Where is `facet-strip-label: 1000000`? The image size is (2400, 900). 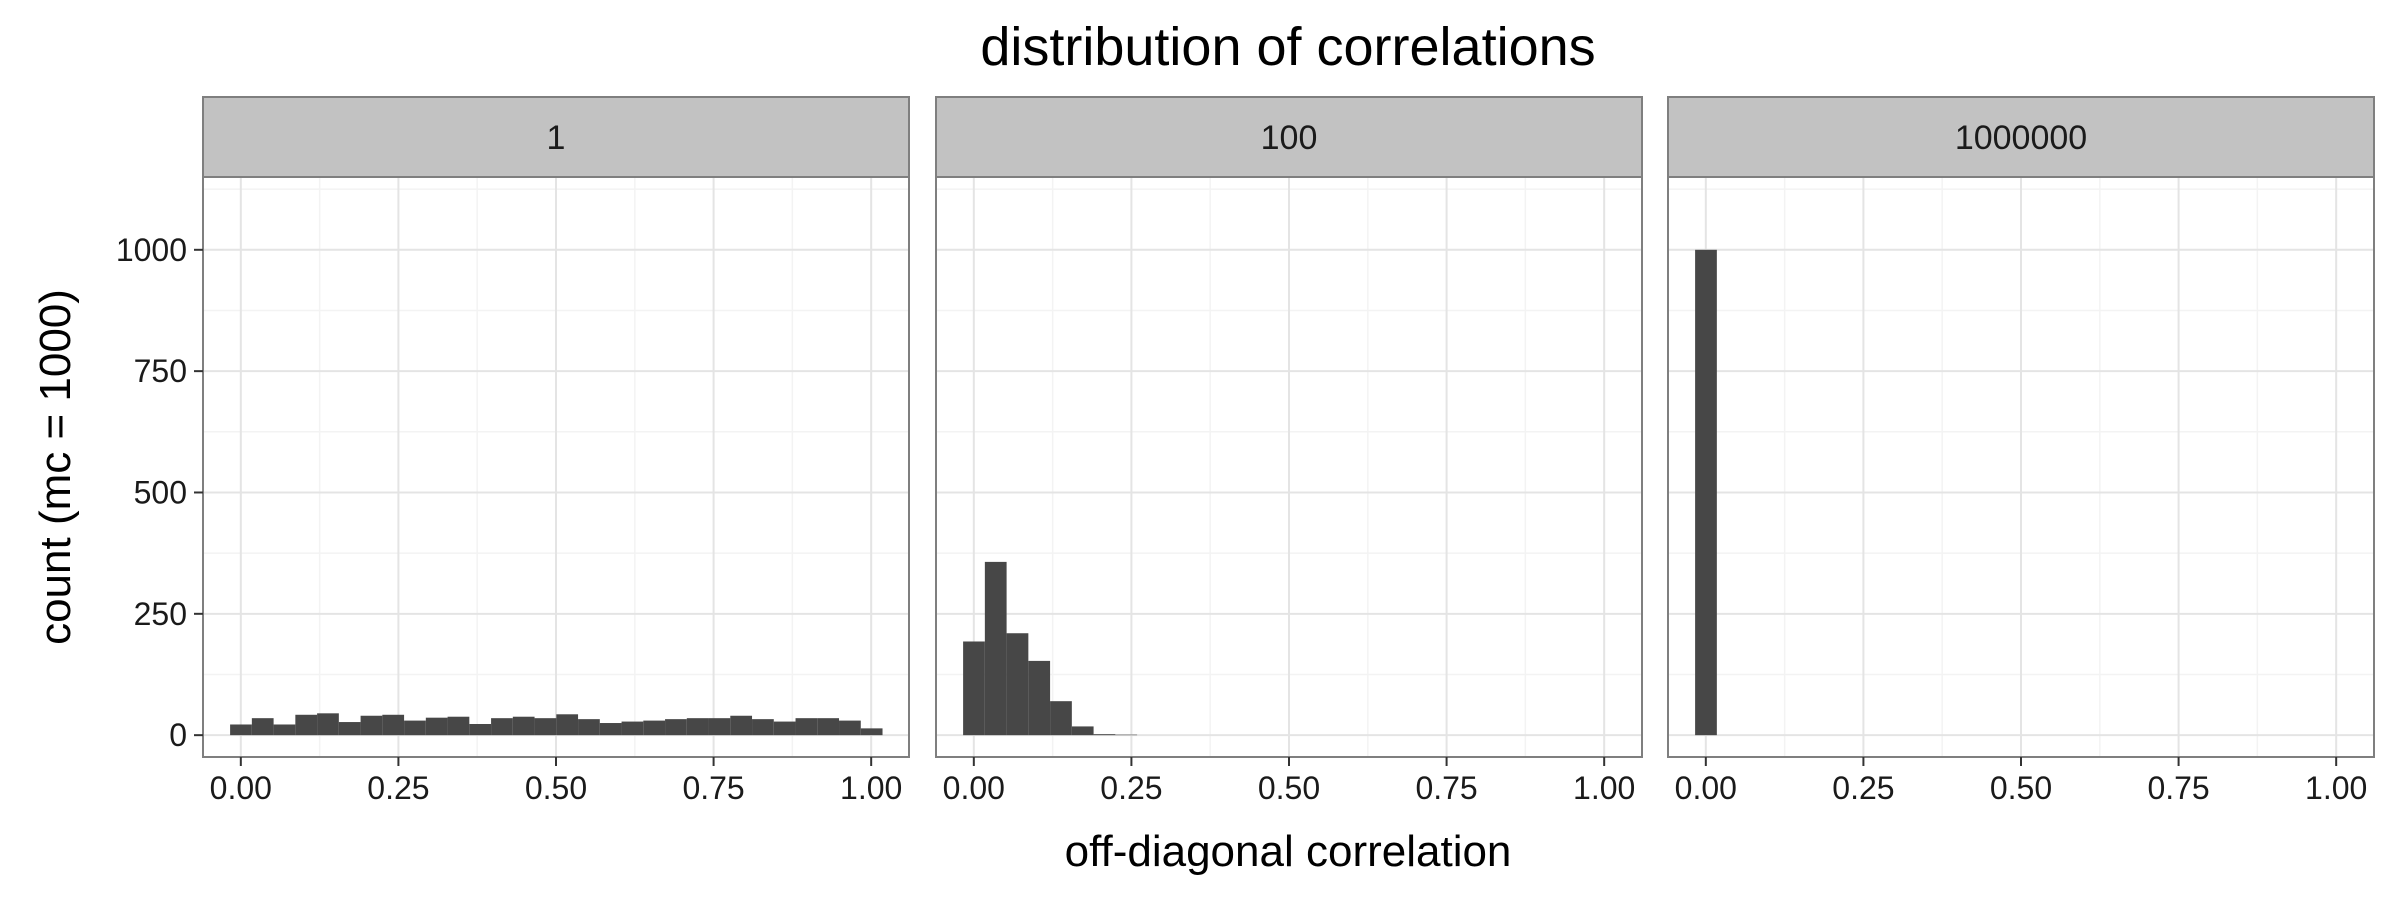
facet-strip-label: 1000000 is located at coordinates (2021, 138).